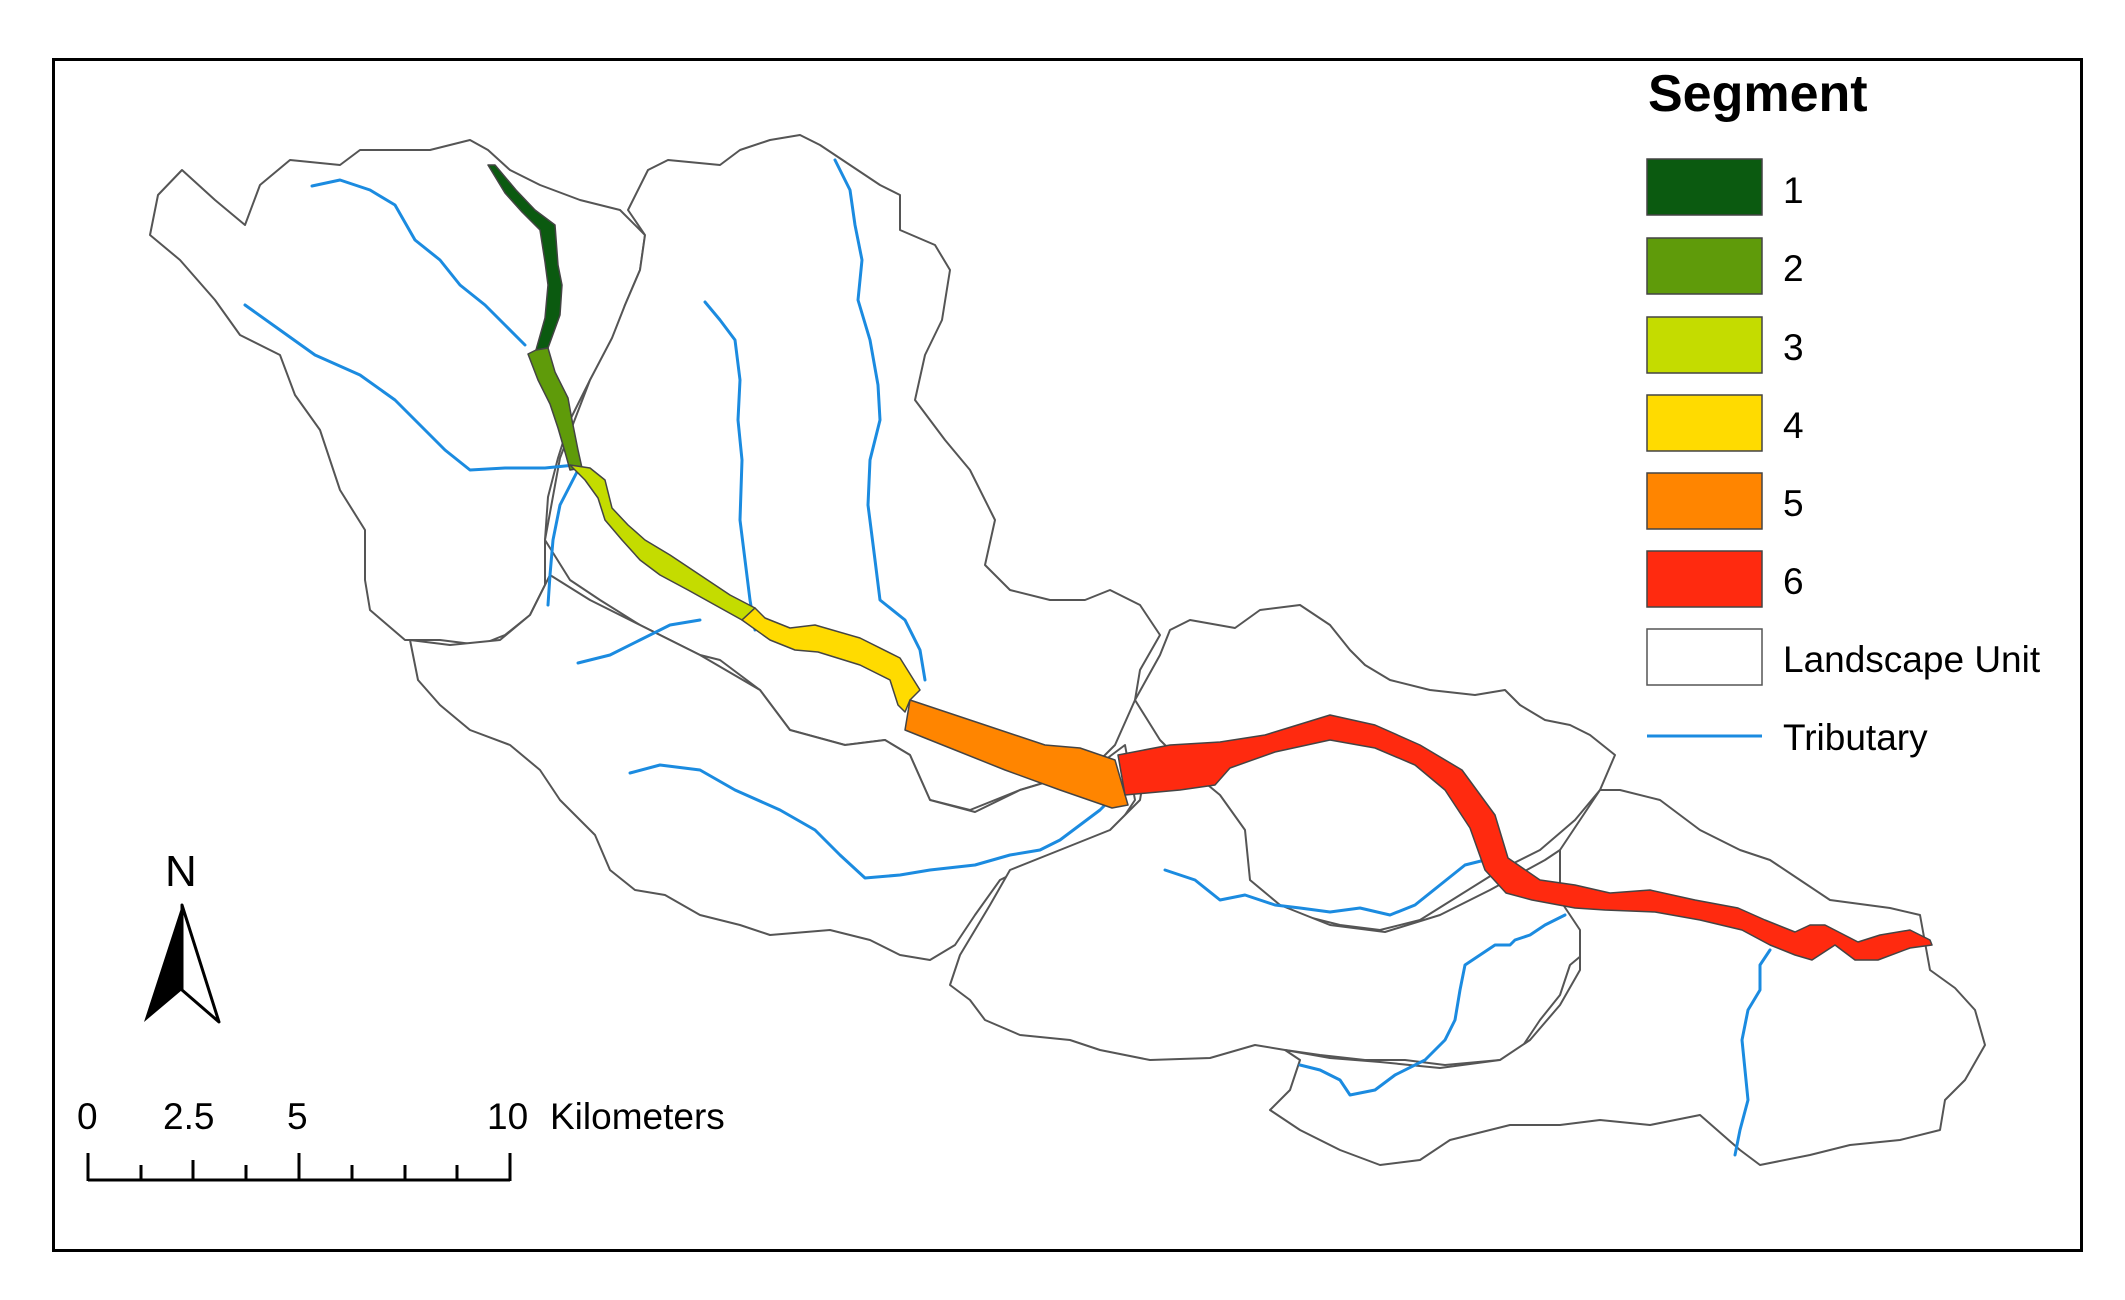  I want to click on legend-label-segment-6: 6, so click(1793, 581).